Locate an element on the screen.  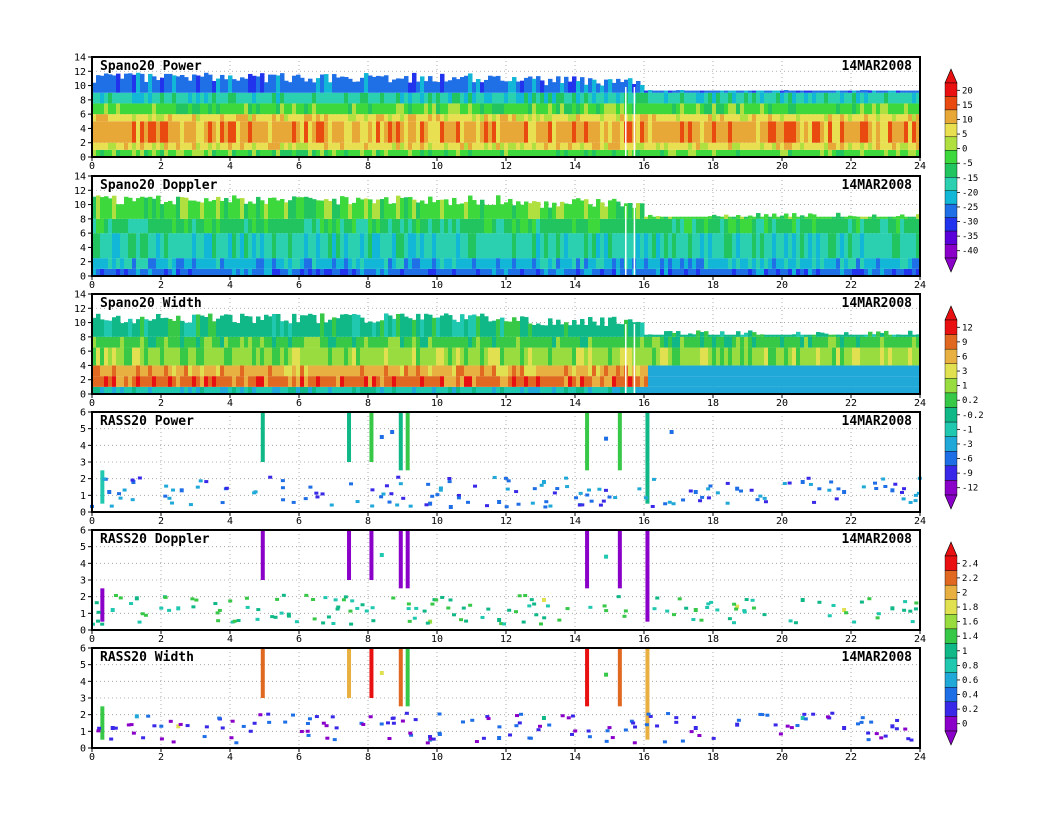
x-tick-label: 12 is located at coordinates (506, 757).